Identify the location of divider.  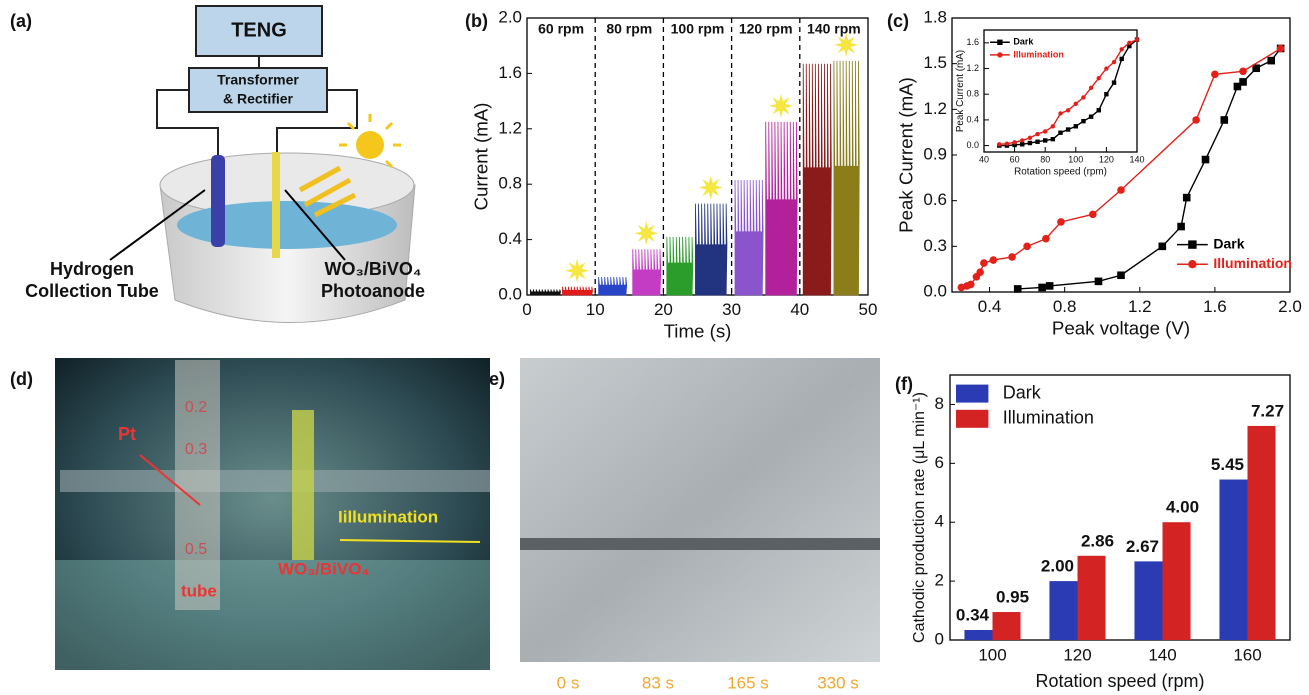
(700, 544).